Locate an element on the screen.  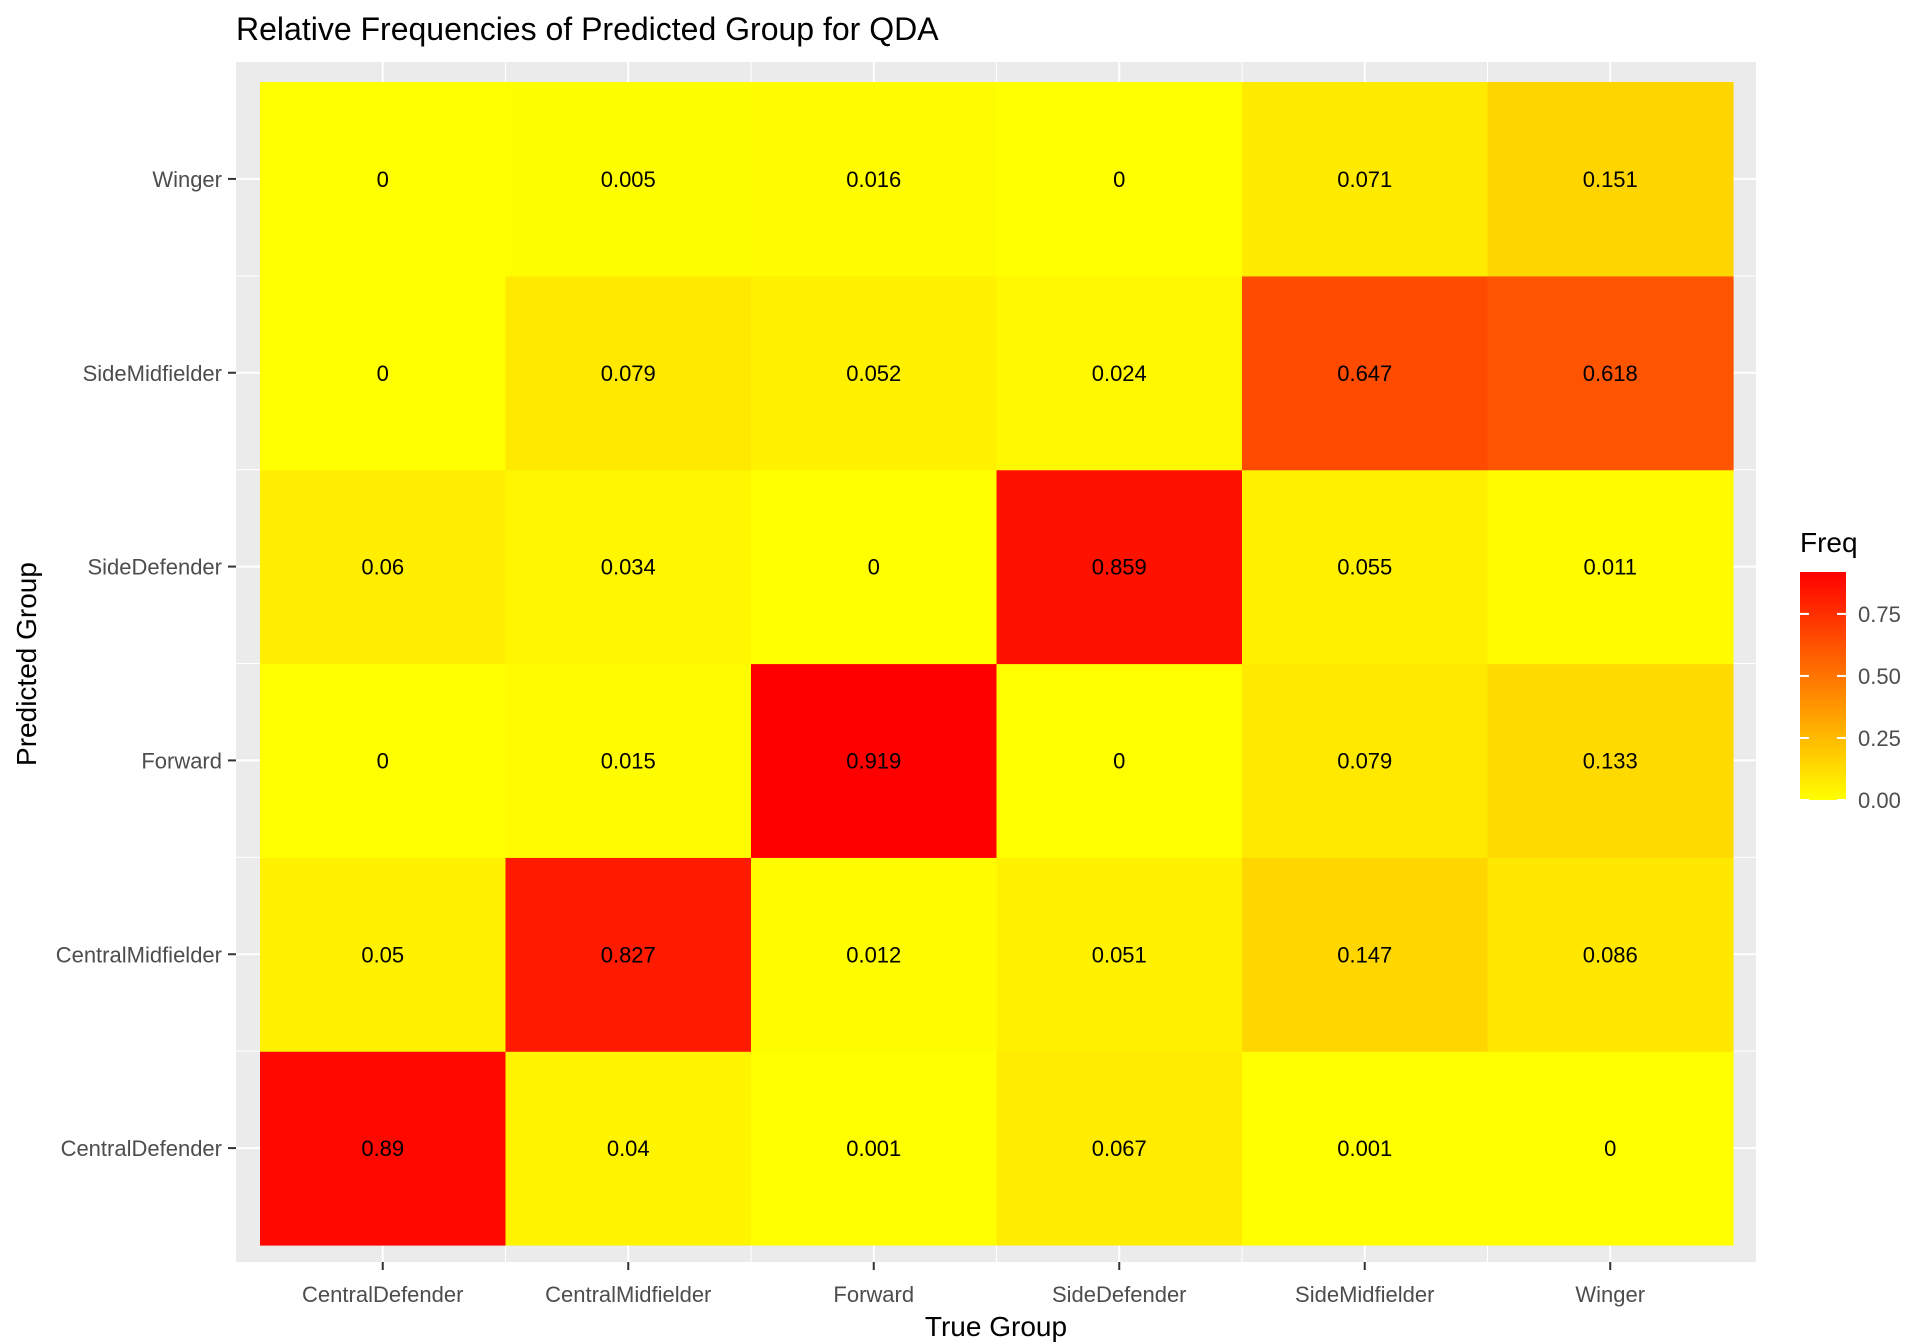
cell-value-label: 0.051 is located at coordinates (1119, 954).